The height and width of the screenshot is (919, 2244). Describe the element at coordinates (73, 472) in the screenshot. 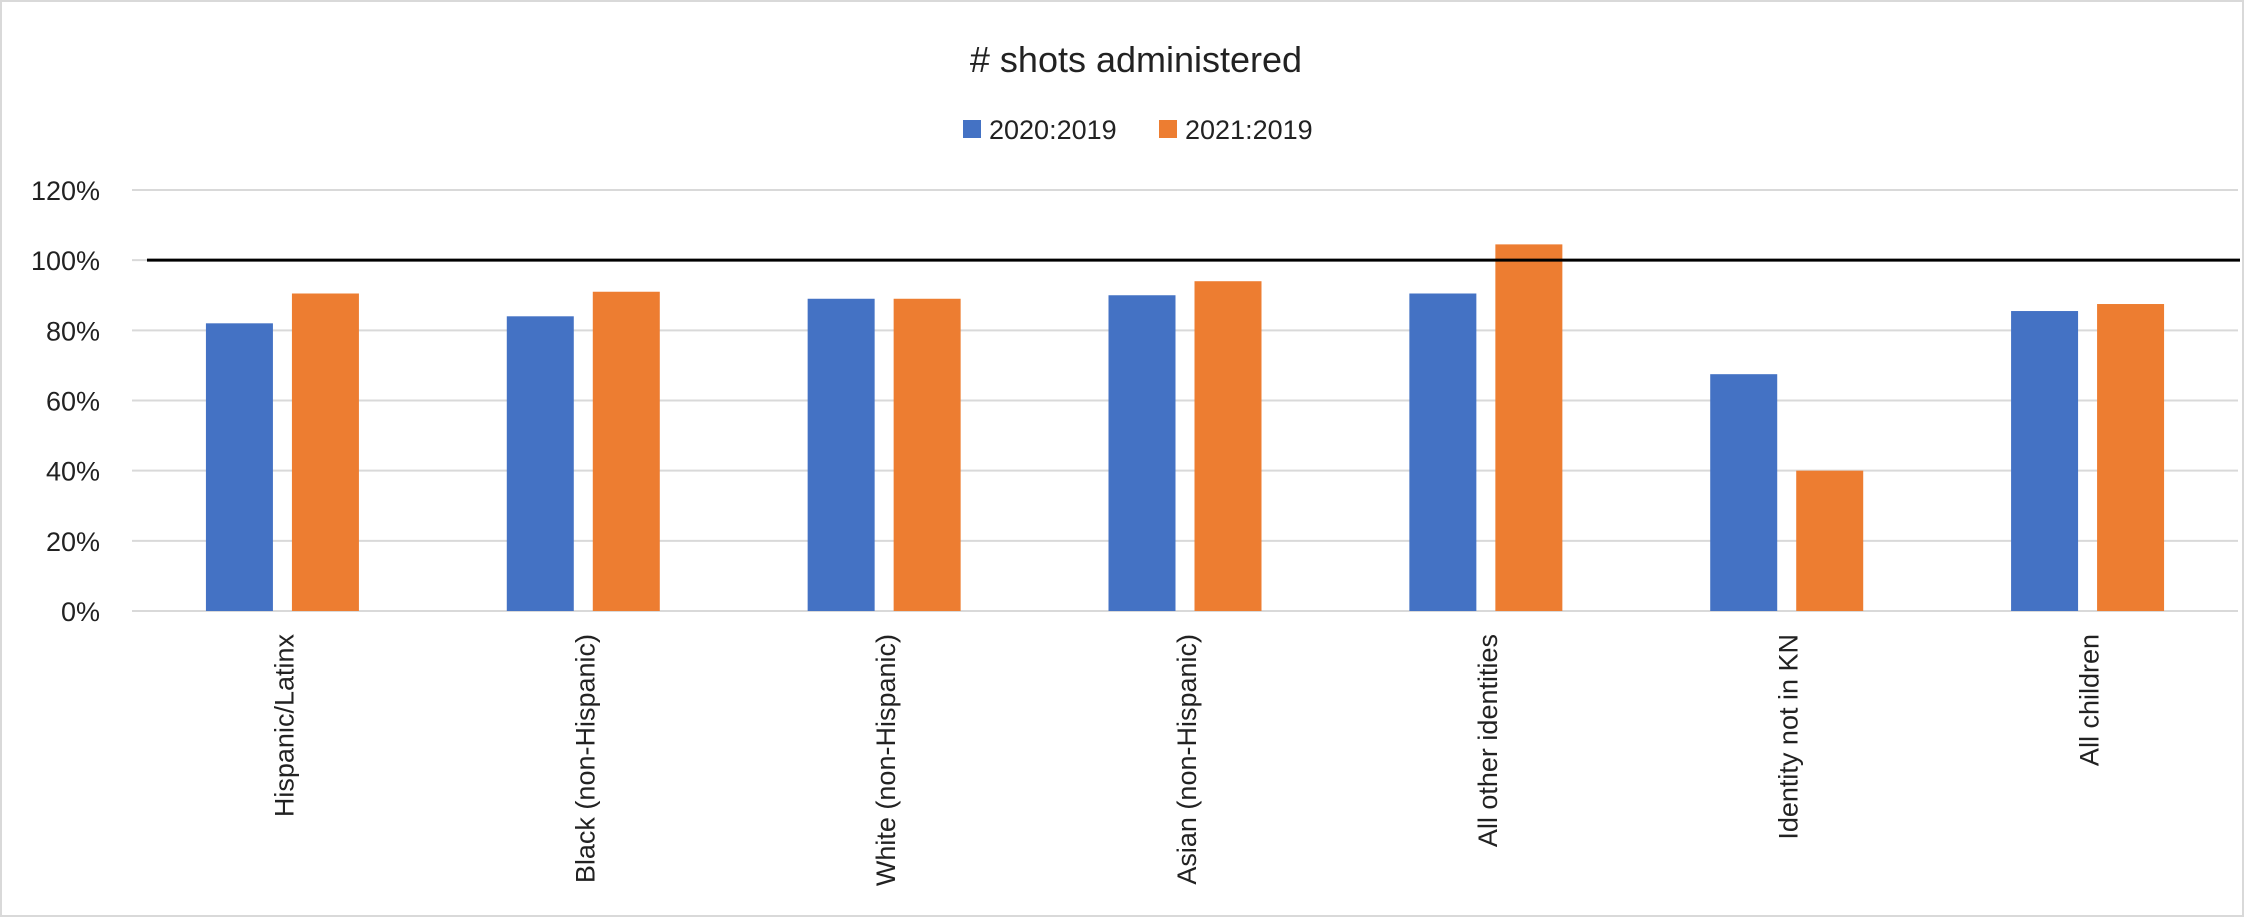

I see `y-tick-label: 40%` at that location.